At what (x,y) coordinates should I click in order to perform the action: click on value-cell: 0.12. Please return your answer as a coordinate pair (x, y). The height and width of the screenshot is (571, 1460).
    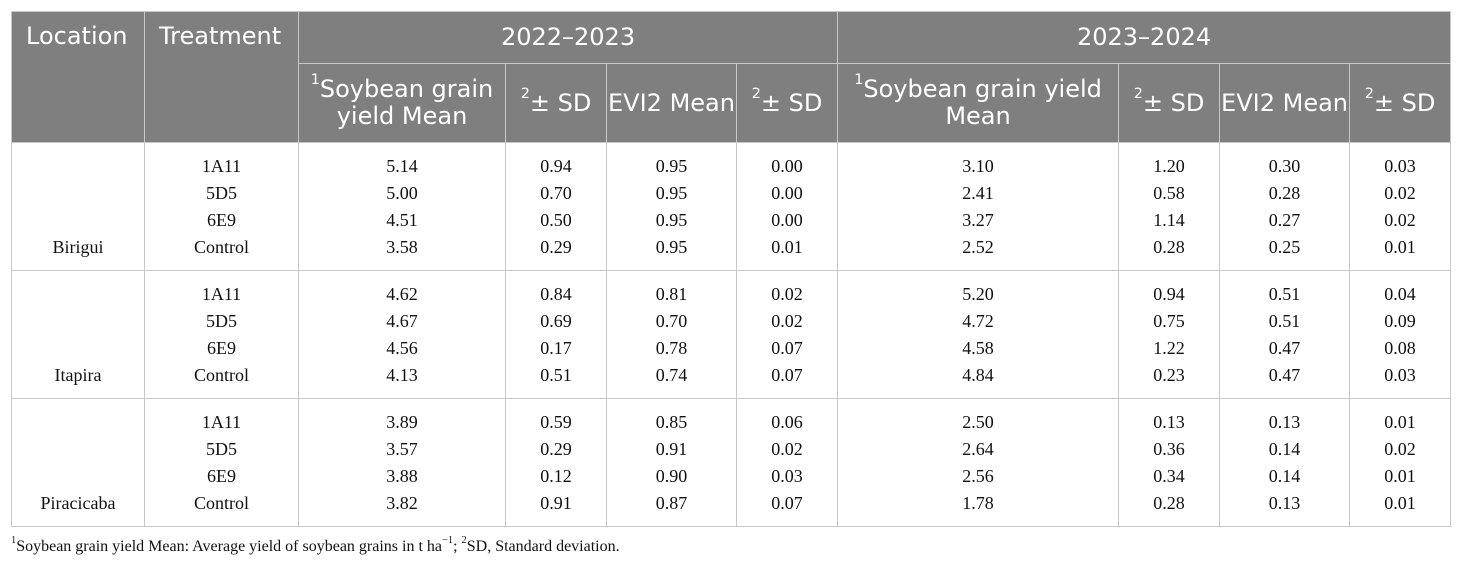
    Looking at the image, I should click on (556, 476).